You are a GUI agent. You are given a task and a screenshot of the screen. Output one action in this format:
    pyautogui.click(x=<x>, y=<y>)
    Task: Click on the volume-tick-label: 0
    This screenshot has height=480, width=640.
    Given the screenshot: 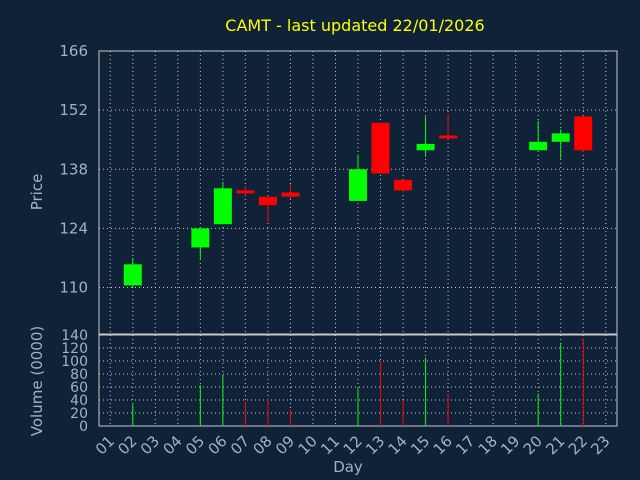 What is the action you would take?
    pyautogui.click(x=83, y=427)
    